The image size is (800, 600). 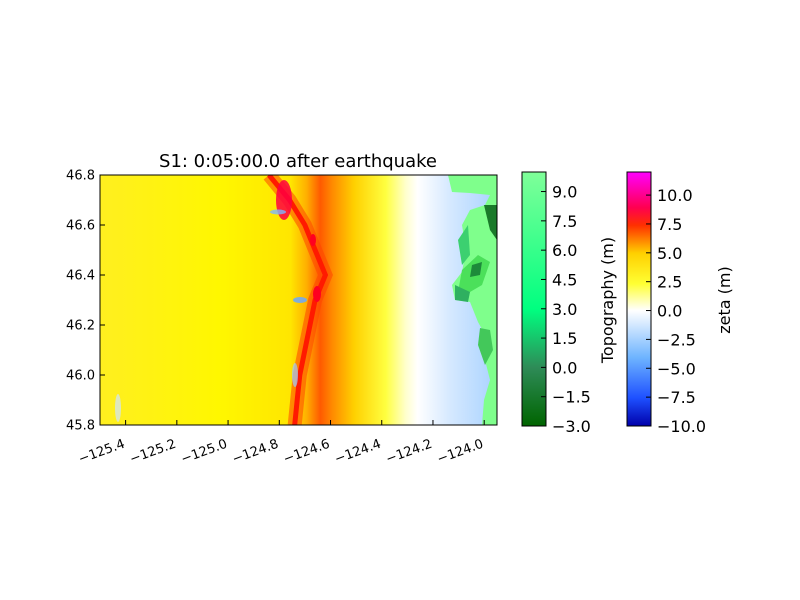 What do you see at coordinates (669, 282) in the screenshot?
I see `colorbar-tick-label: 2.5` at bounding box center [669, 282].